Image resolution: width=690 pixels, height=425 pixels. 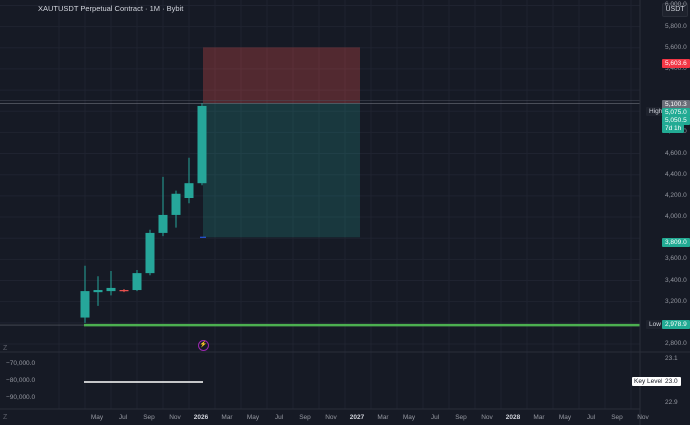 I want to click on stop-loss-zone, so click(x=281, y=75).